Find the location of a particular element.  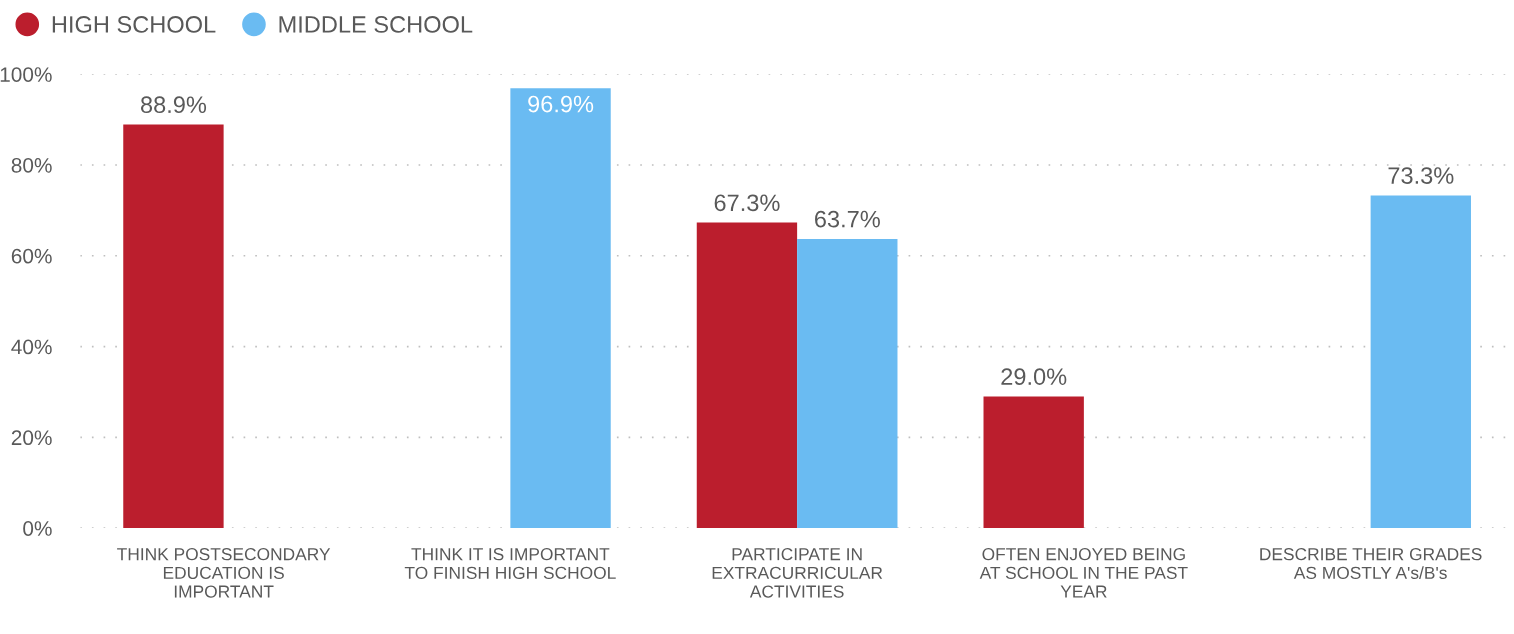

y-tick-label: 100% is located at coordinates (26, 74).